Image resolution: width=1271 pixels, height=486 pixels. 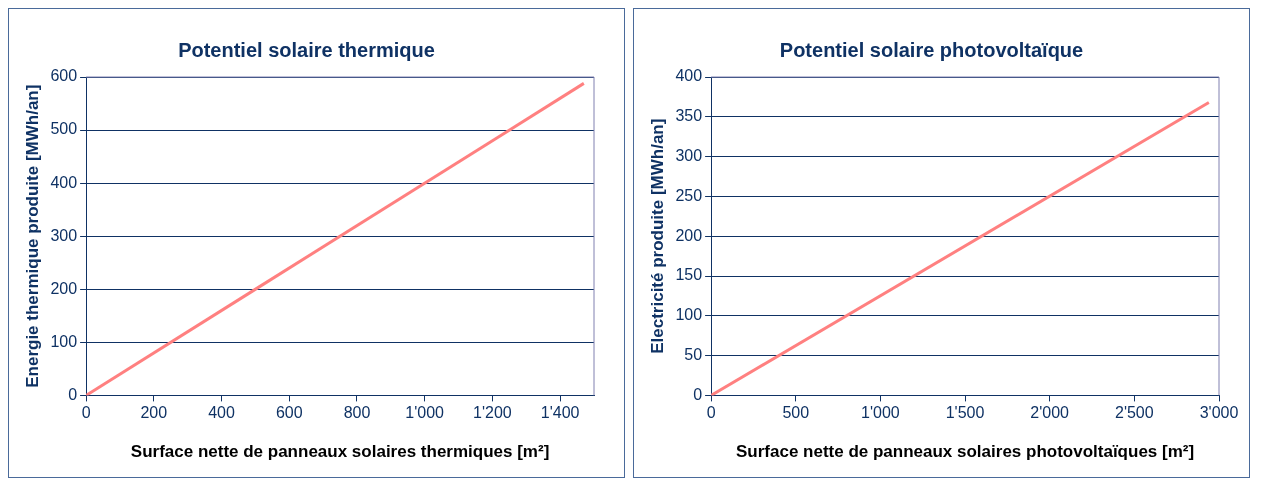 I want to click on x-tick-label: 1'400, so click(x=560, y=413).